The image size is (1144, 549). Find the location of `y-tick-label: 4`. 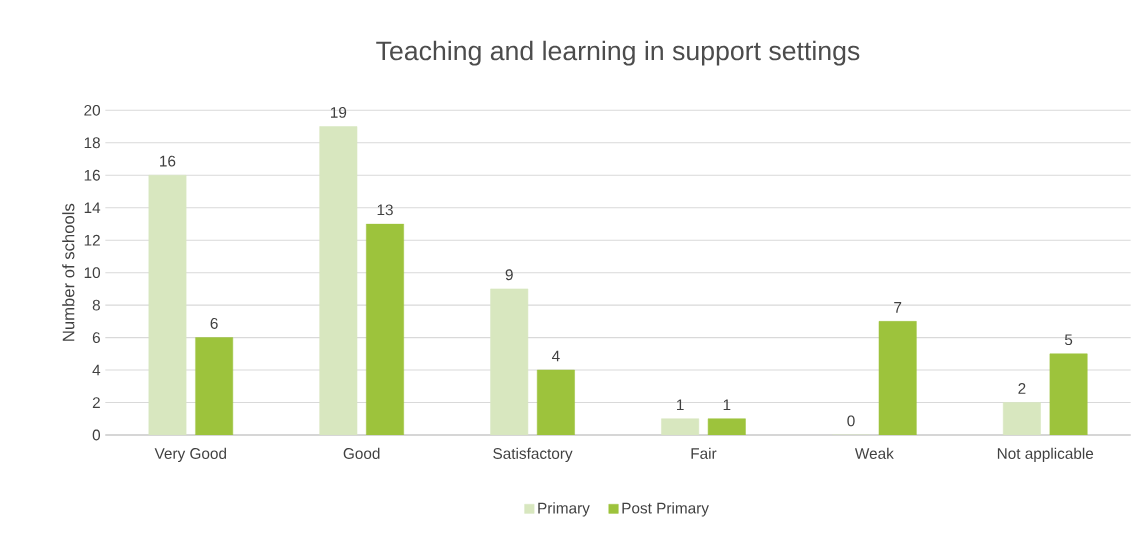

y-tick-label: 4 is located at coordinates (96, 370).